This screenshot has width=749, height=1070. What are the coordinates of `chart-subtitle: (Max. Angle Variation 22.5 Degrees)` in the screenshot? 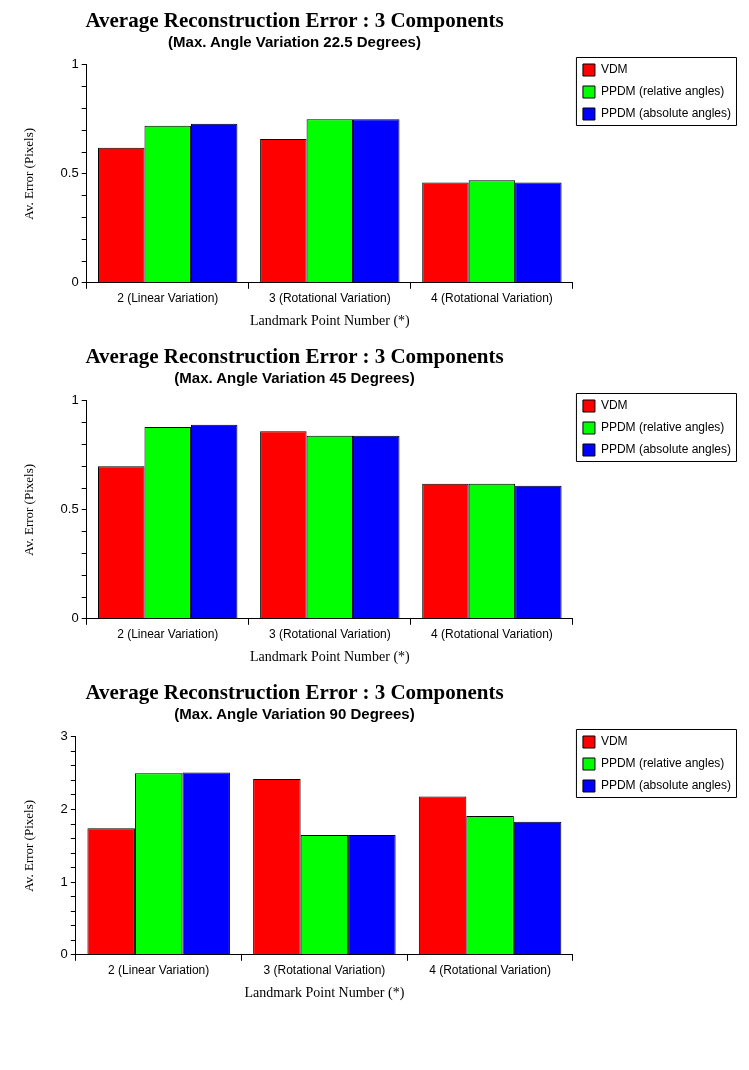 It's located at (294, 41).